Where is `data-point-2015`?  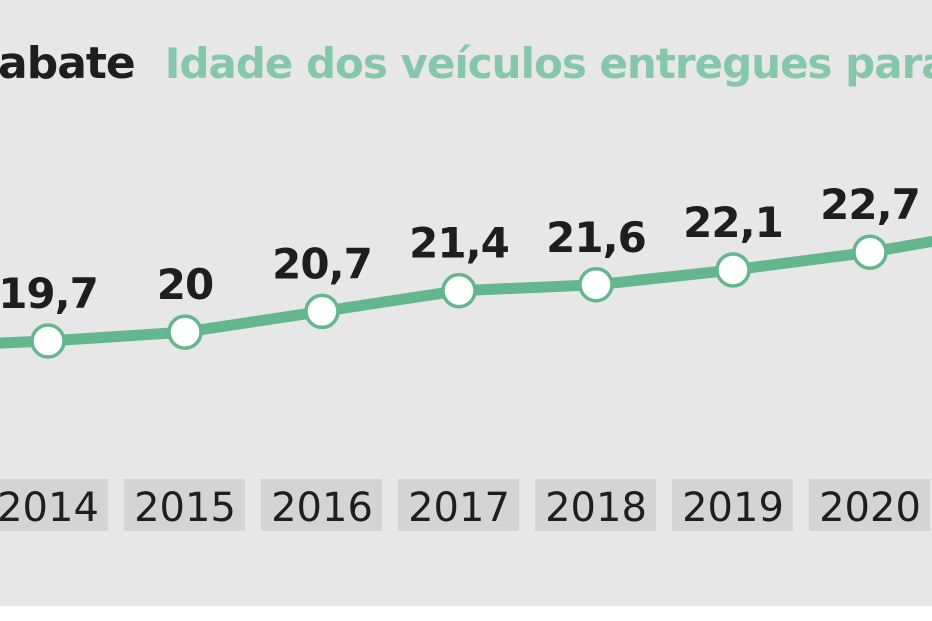 data-point-2015 is located at coordinates (185, 332).